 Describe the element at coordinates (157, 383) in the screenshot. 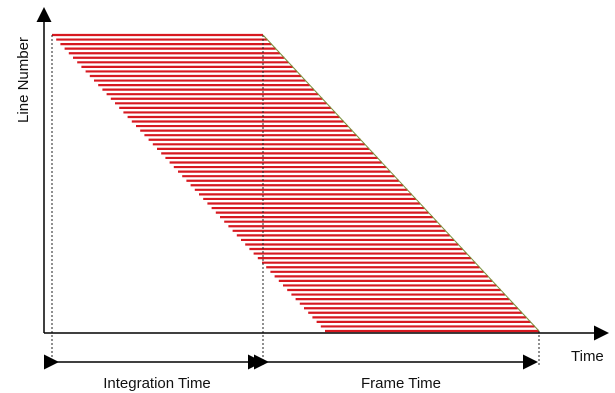

I see `integration-time-label: Integration Time` at that location.